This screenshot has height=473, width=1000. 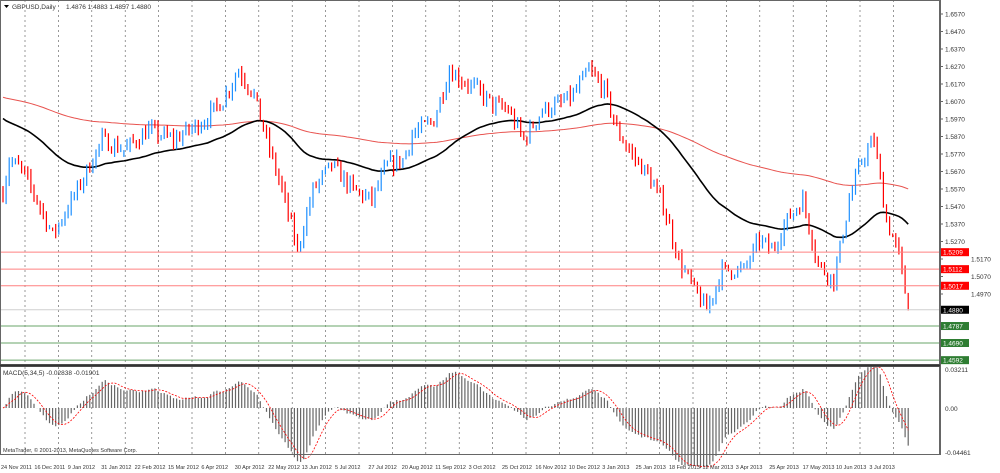 I want to click on level-badge-label: 1.4880, so click(x=953, y=310).